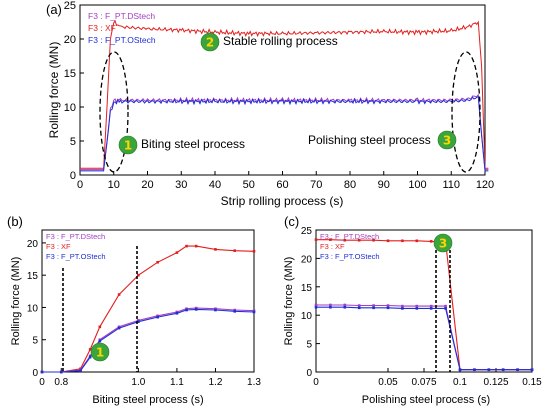  Describe the element at coordinates (451, 185) in the screenshot. I see `x-tick-label: 110` at that location.